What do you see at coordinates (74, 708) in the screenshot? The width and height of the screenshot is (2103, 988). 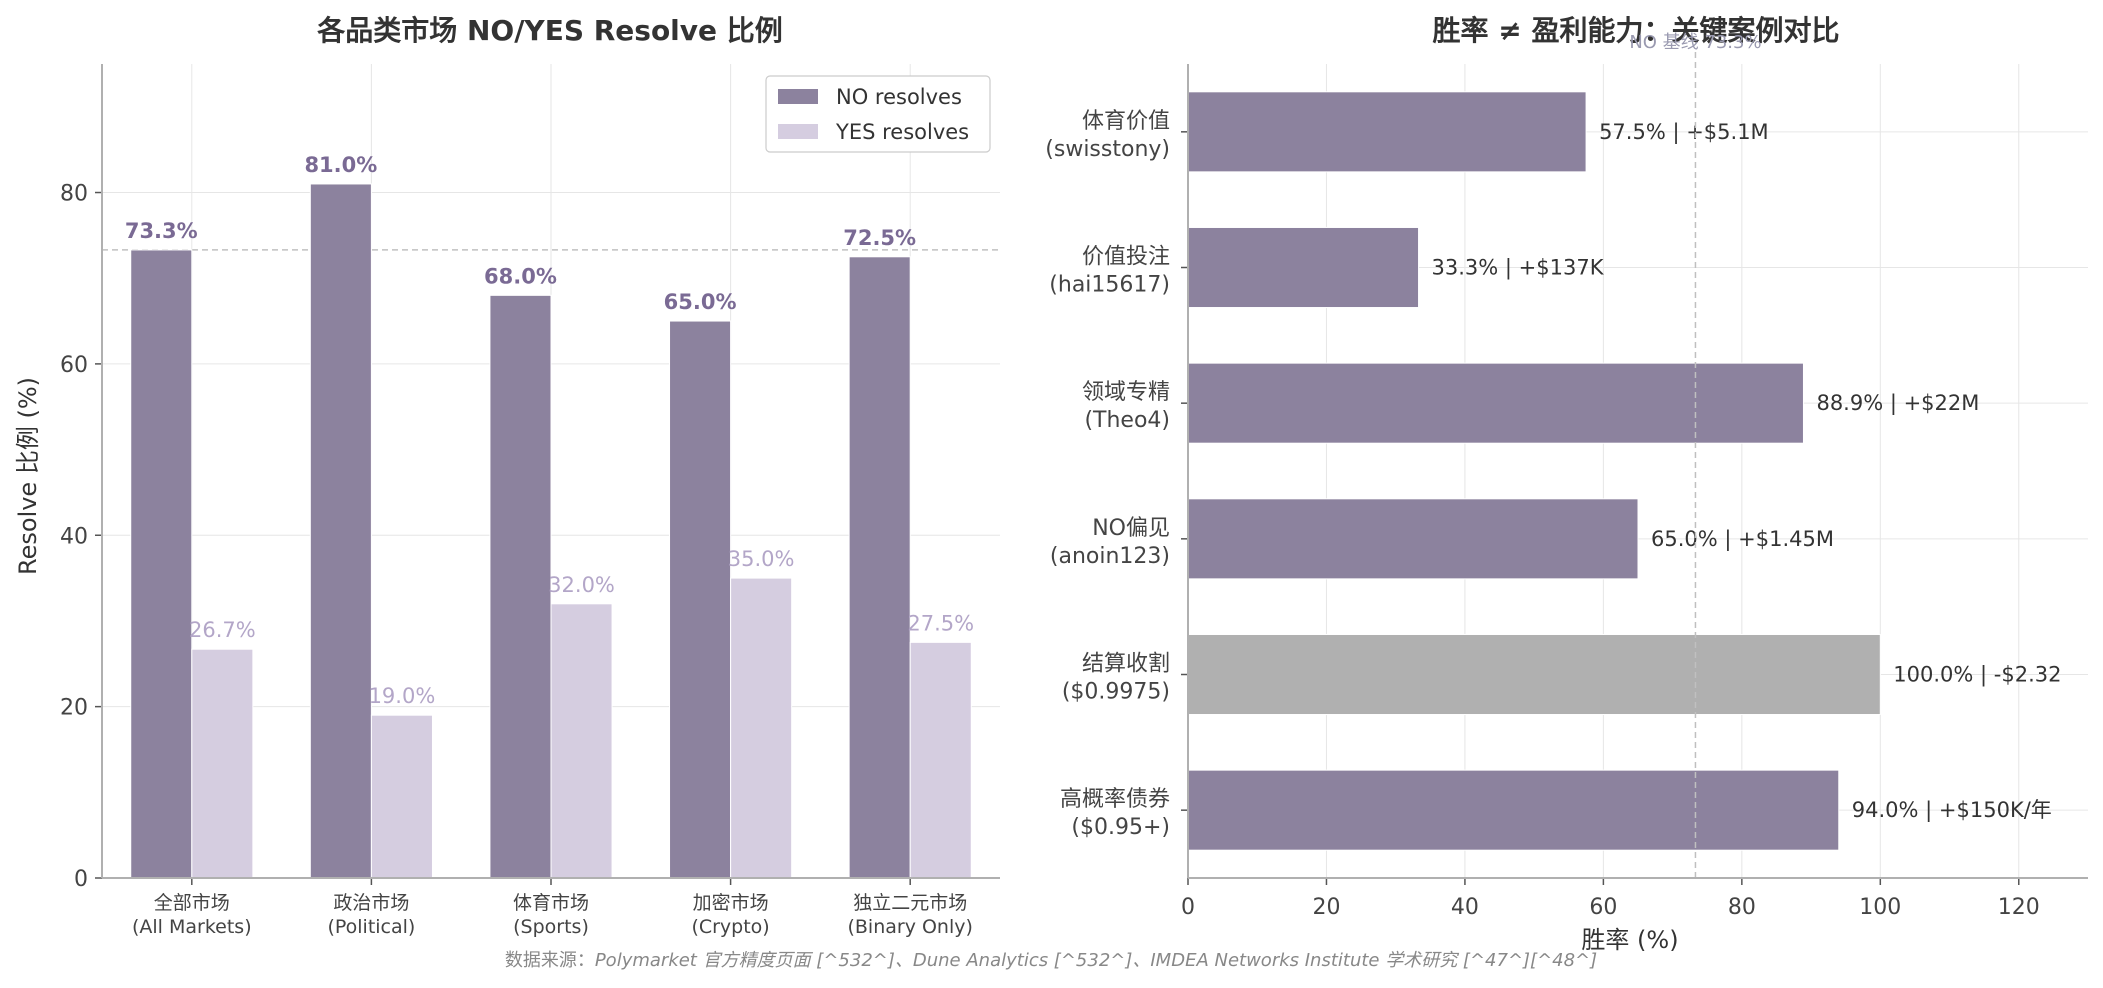 I see `left-y-tick-label: 20` at bounding box center [74, 708].